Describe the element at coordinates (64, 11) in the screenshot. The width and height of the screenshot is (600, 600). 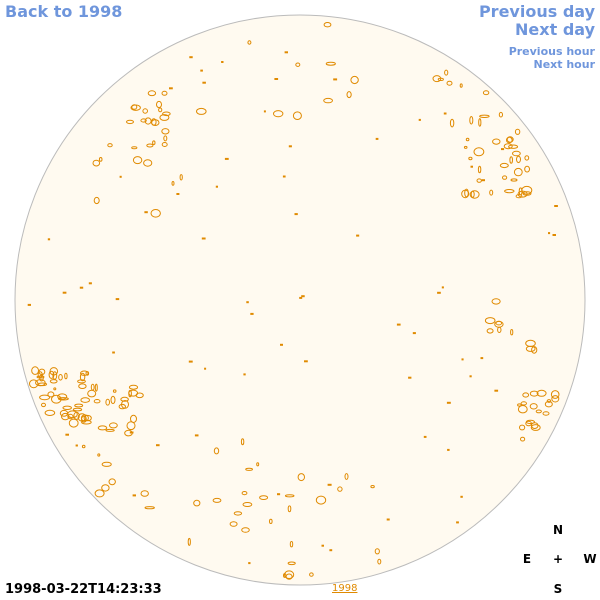
I see `back-to-year-link: Back to 1998` at that location.